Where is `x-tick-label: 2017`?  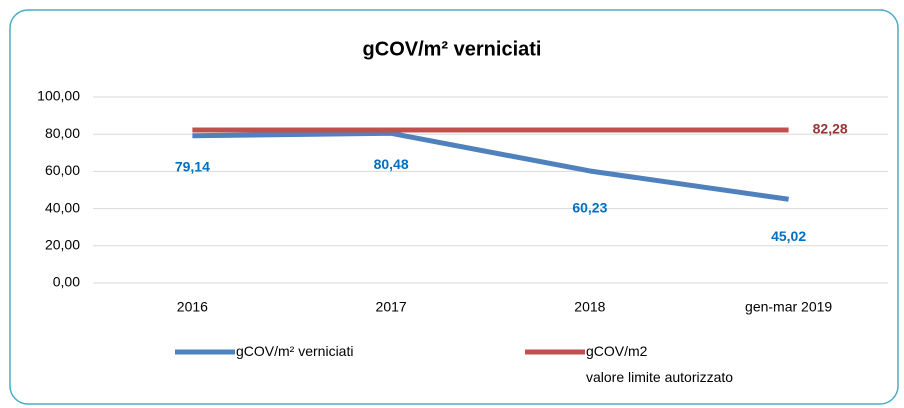
x-tick-label: 2017 is located at coordinates (391, 307).